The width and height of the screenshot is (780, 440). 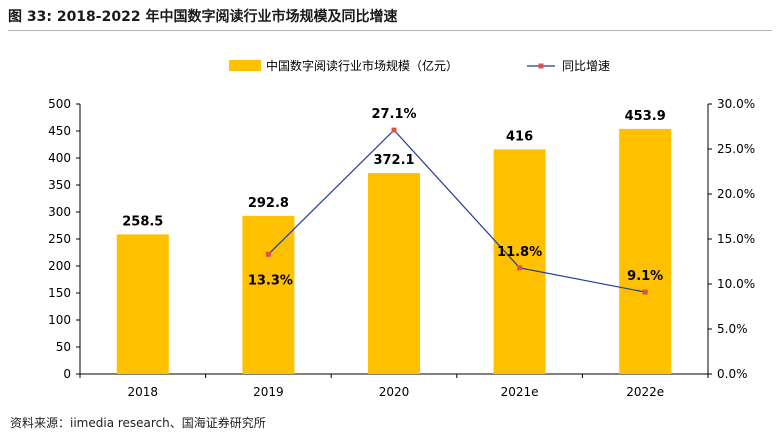 I want to click on right-tick-label: 30.0%, so click(x=736, y=104).